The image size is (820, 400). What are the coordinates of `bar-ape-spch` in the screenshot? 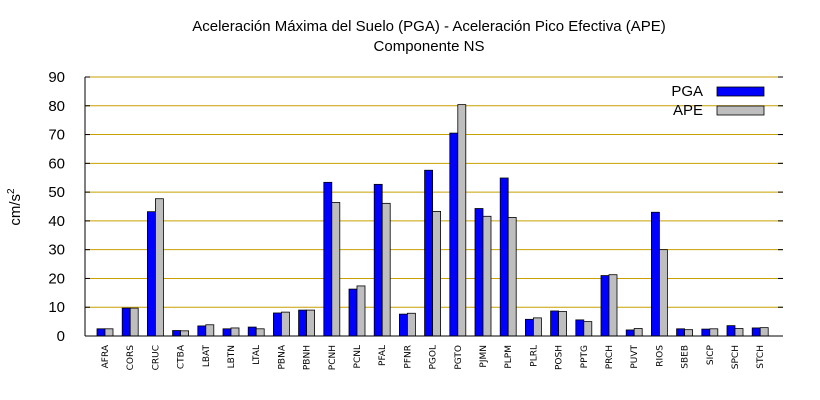 It's located at (739, 332).